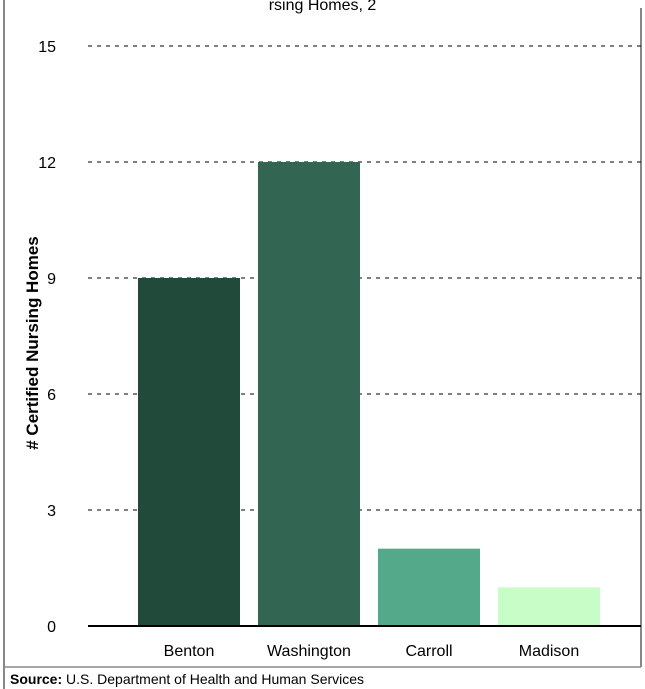 Image resolution: width=645 pixels, height=689 pixels. Describe the element at coordinates (47, 47) in the screenshot. I see `y-tick-label: 15` at that location.